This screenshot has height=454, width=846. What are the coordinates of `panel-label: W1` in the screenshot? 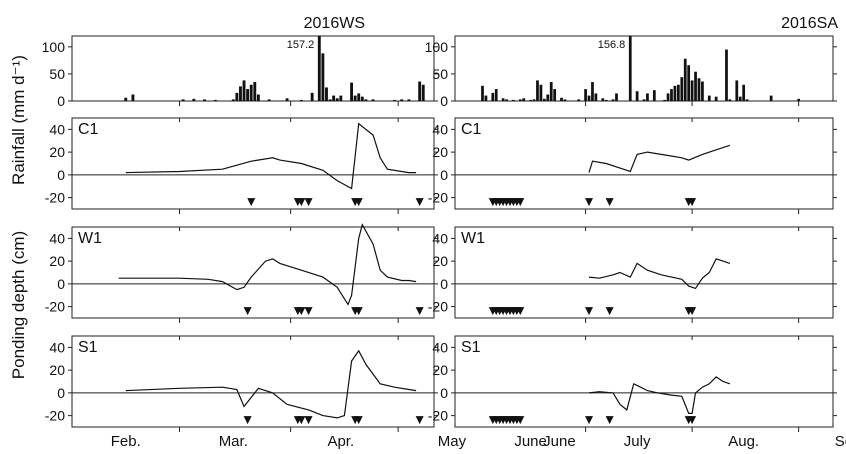 It's located at (473, 238).